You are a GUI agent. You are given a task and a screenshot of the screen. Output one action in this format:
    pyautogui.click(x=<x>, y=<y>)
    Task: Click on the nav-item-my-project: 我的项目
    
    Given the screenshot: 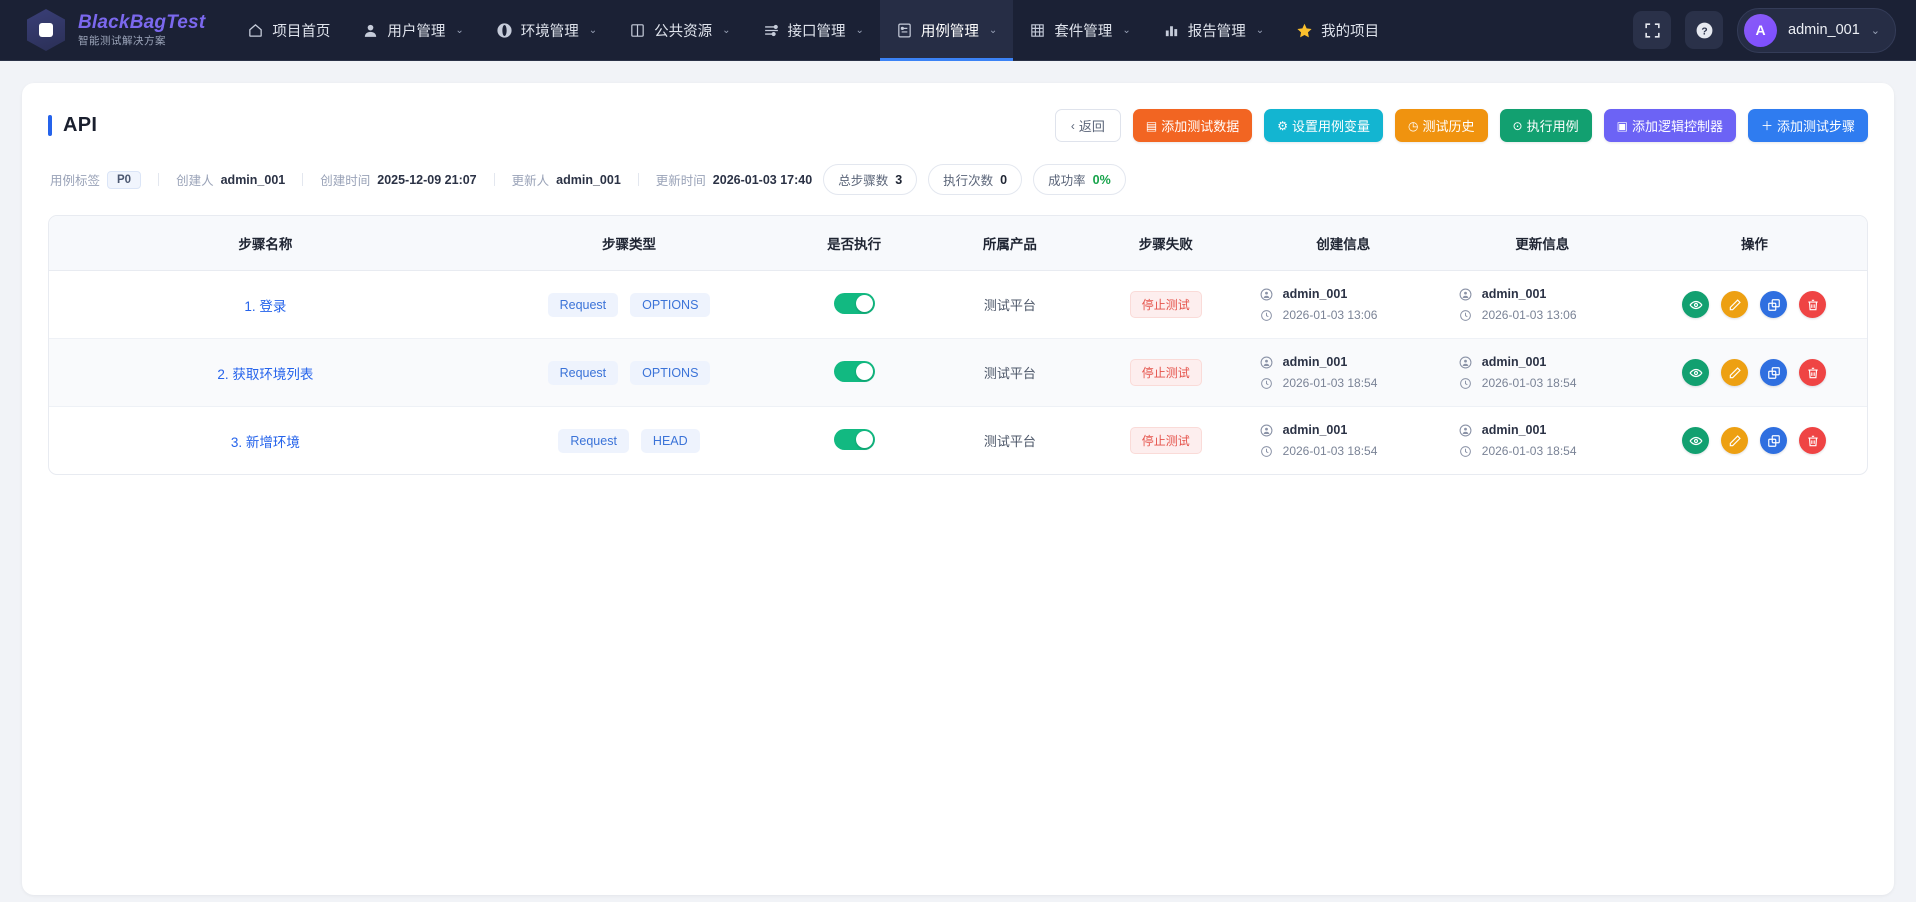 What is the action you would take?
    pyautogui.click(x=1337, y=30)
    